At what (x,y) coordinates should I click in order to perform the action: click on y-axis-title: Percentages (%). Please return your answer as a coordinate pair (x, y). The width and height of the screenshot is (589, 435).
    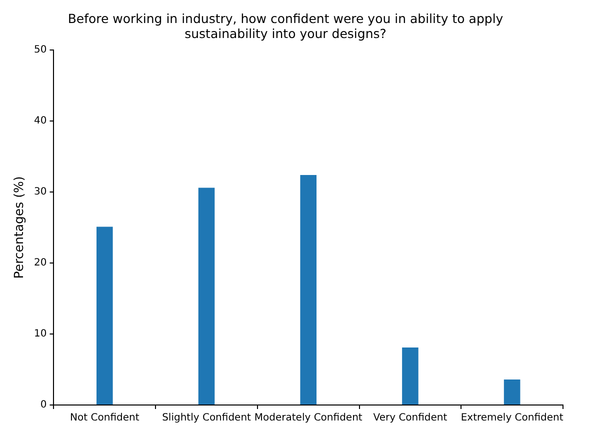
    Looking at the image, I should click on (18, 227).